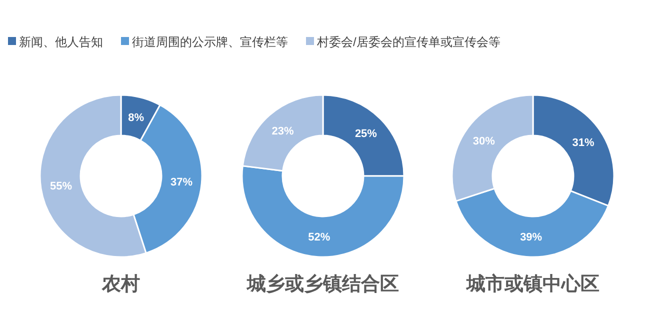  What do you see at coordinates (484, 141) in the screenshot?
I see `data-label: 30%` at bounding box center [484, 141].